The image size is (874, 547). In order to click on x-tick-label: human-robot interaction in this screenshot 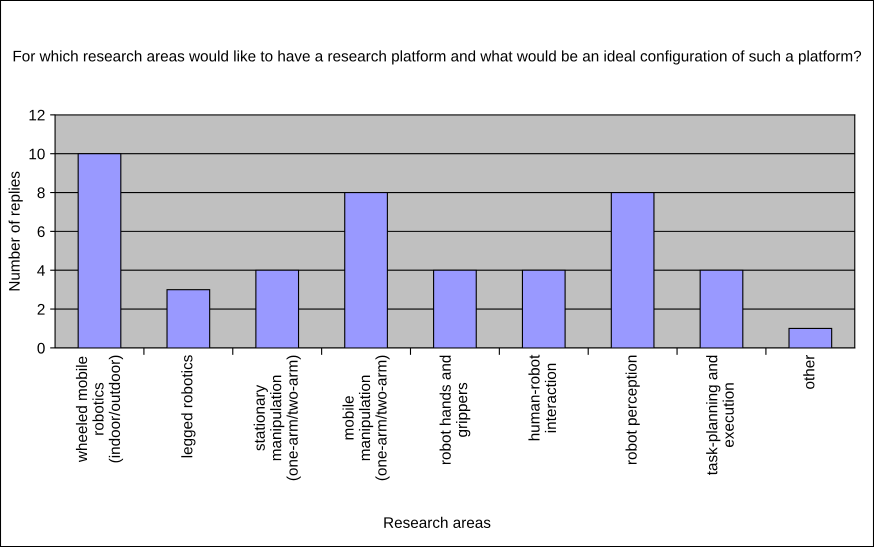, I will do `click(542, 397)`.